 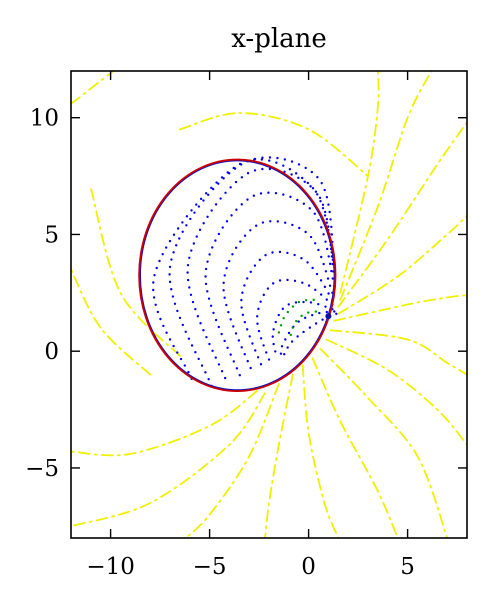 What do you see at coordinates (328, 316) in the screenshot?
I see `singular-point` at bounding box center [328, 316].